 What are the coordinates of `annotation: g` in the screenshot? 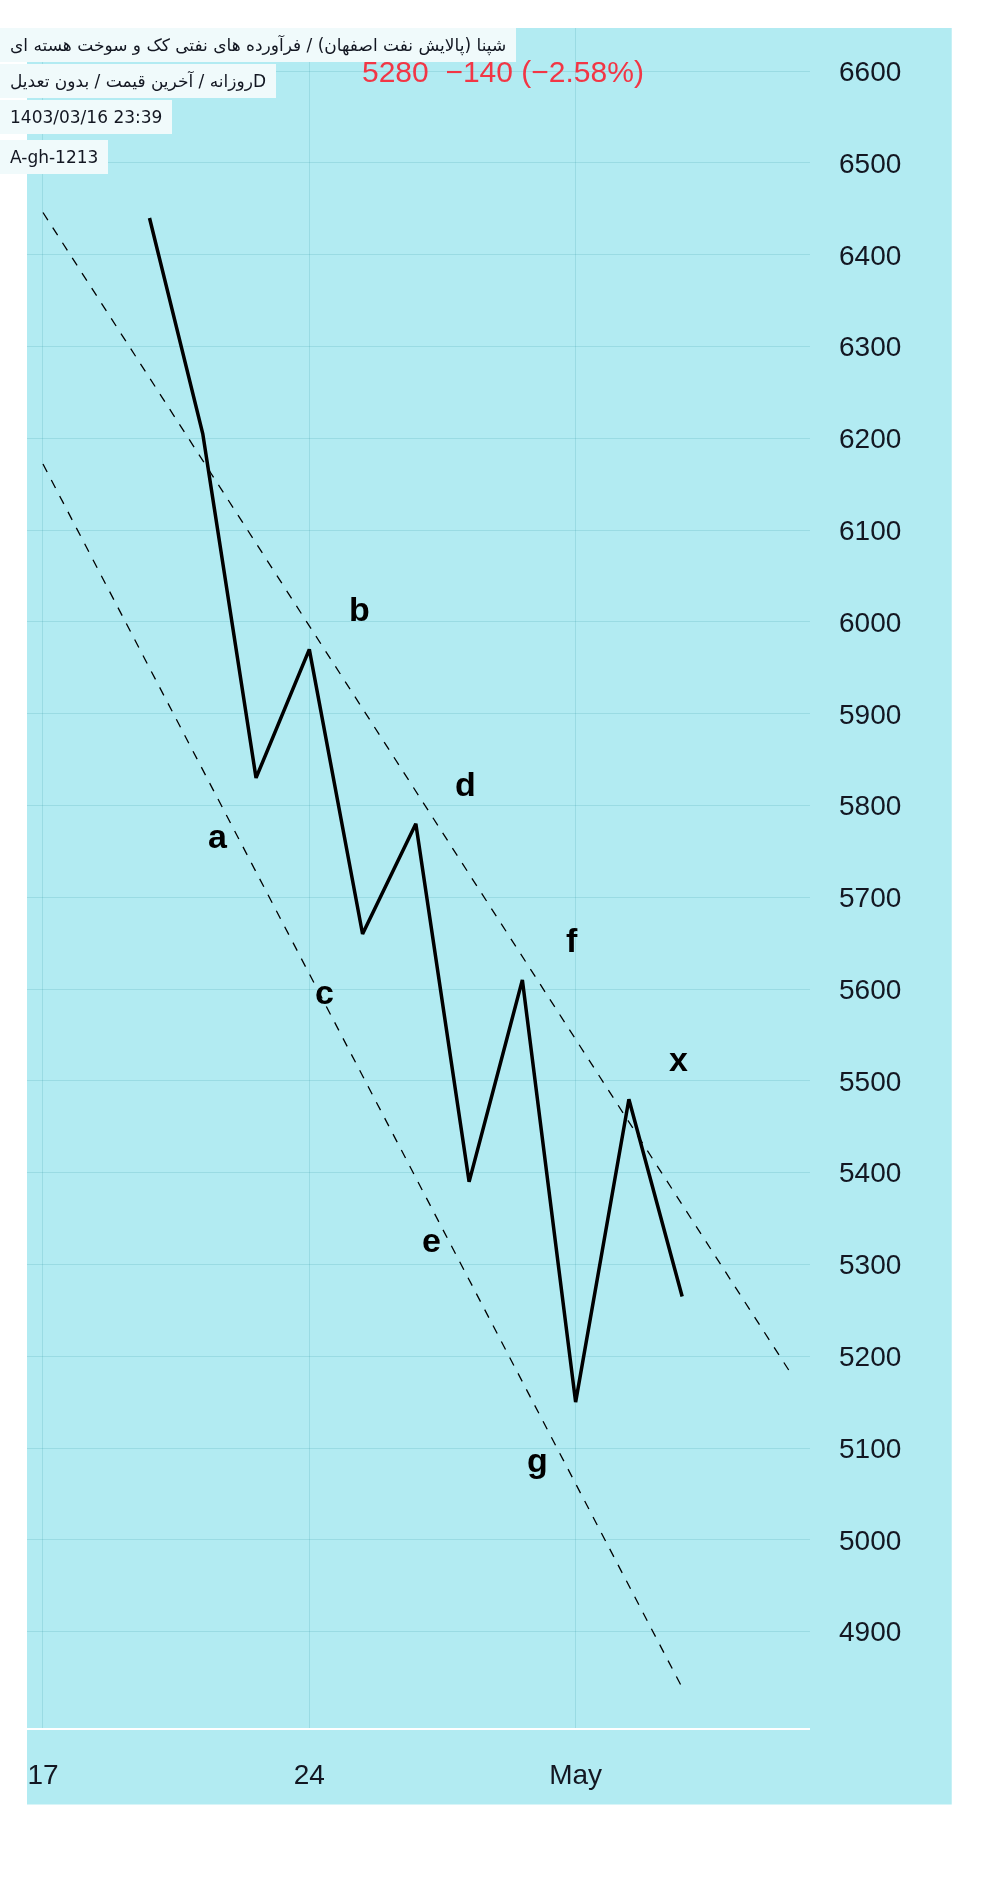 It's located at (537, 1460).